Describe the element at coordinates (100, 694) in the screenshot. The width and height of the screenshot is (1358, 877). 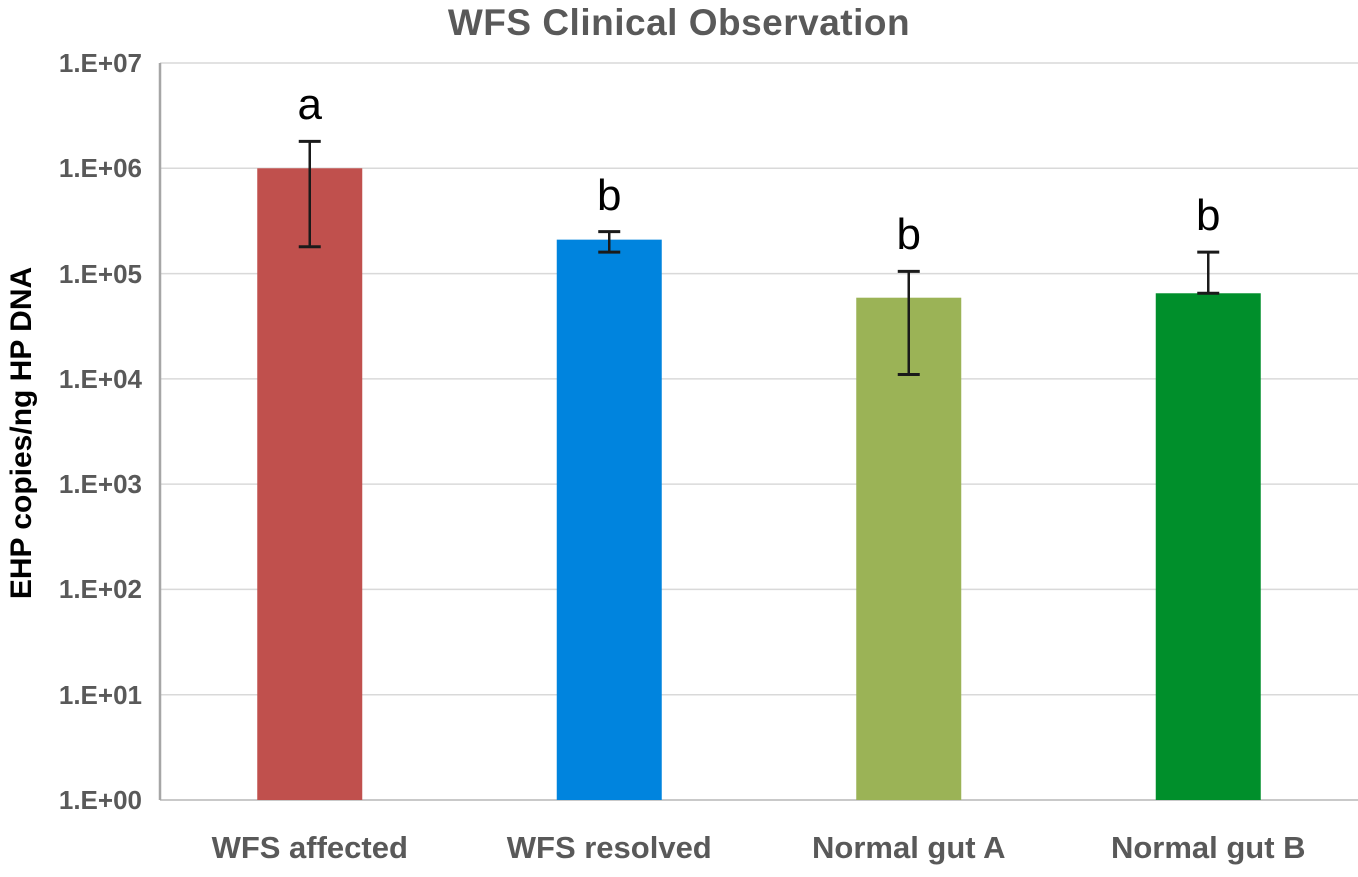
I see `y-tick-label: 1.E+01` at that location.